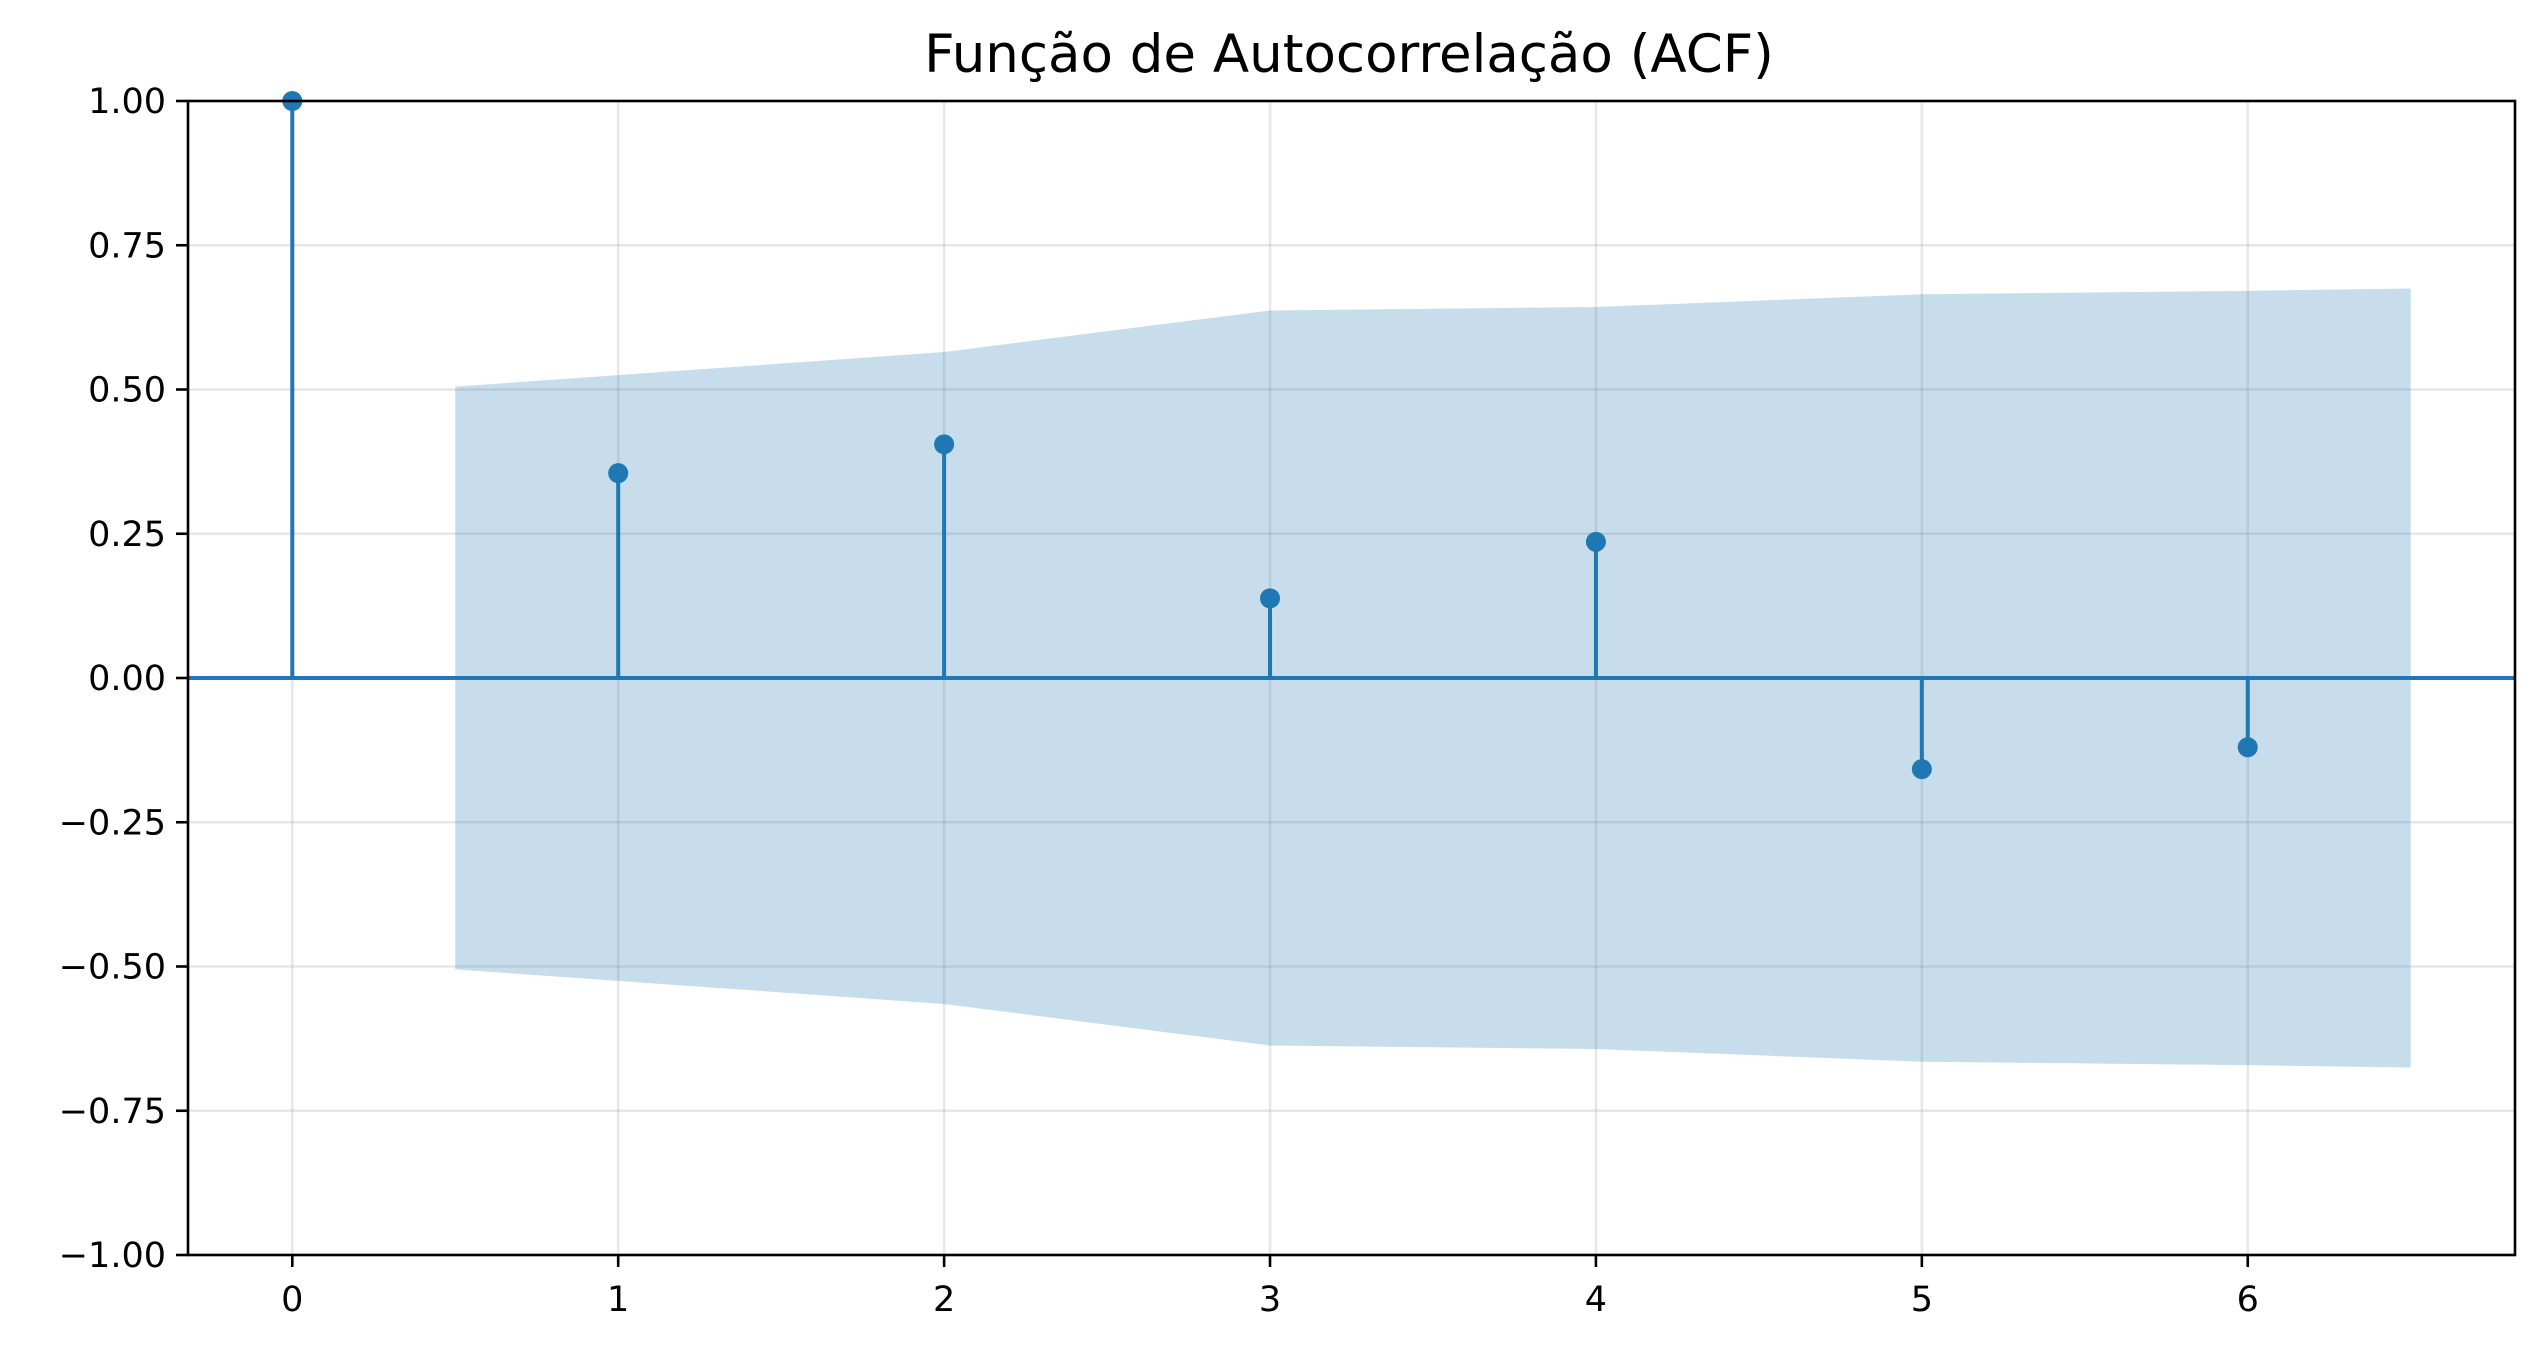  I want to click on y-tick-label-8: 1.00, so click(127, 102).